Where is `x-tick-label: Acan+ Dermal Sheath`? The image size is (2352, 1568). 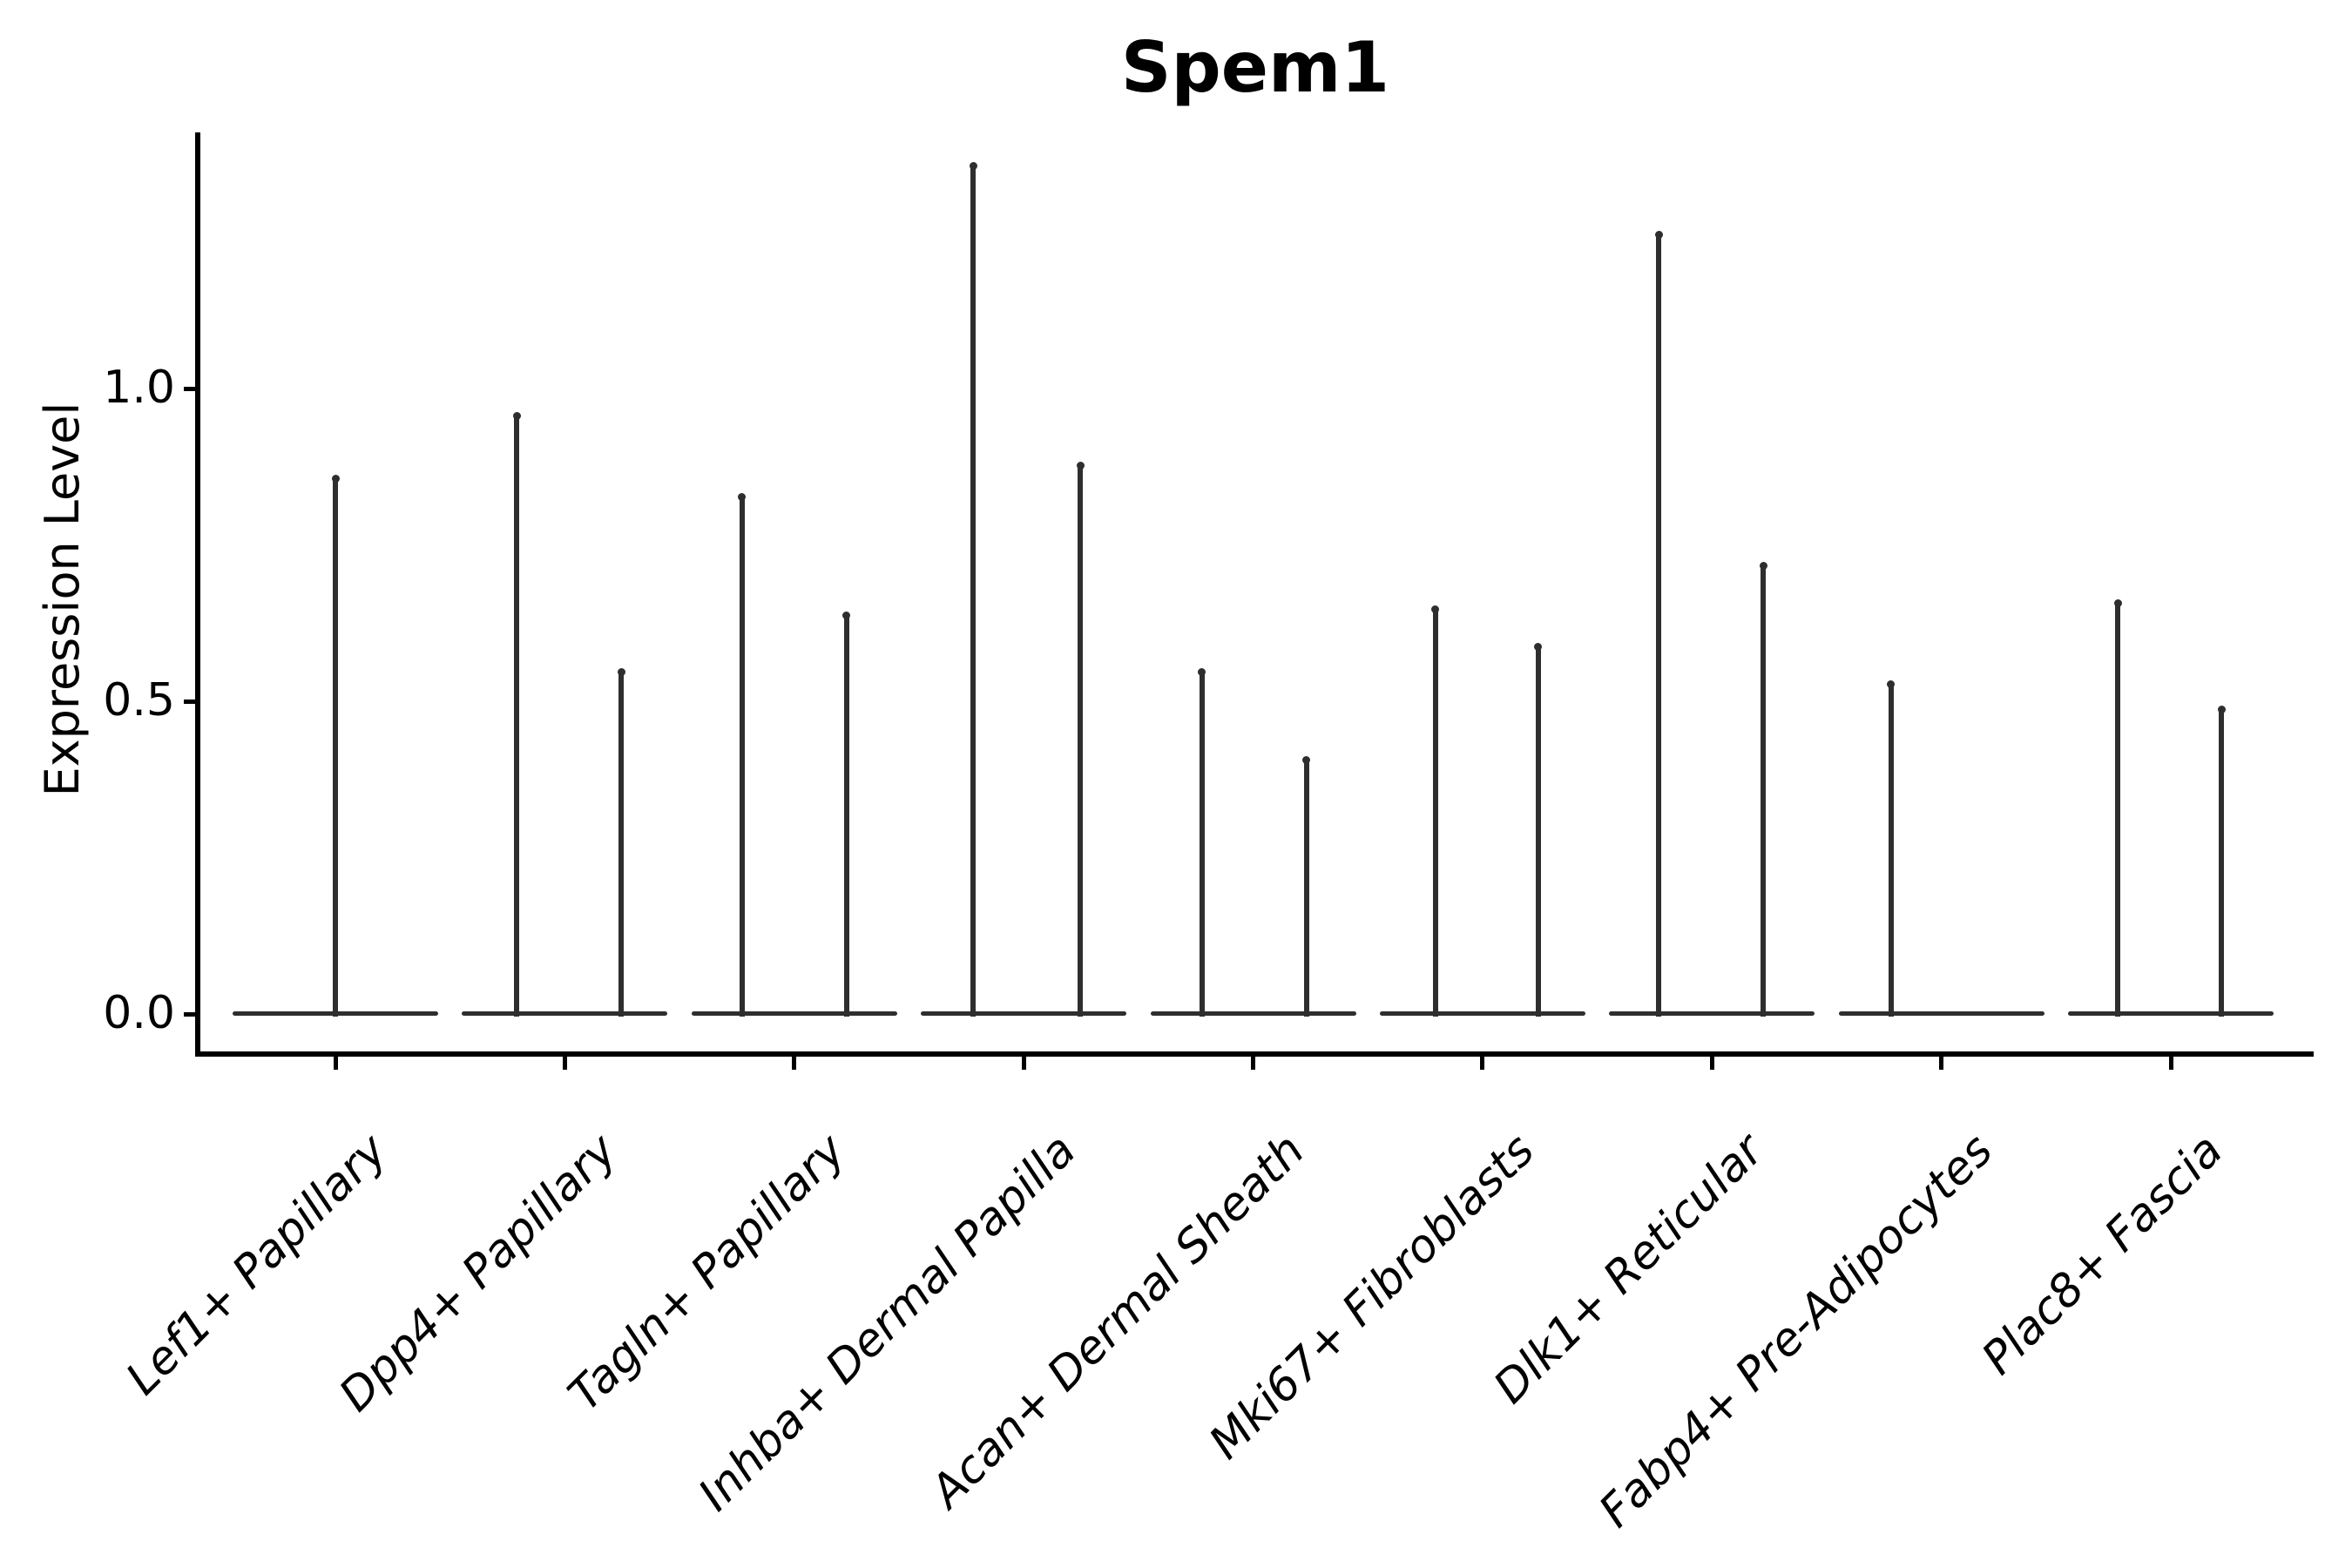 x-tick-label: Acan+ Dermal Sheath is located at coordinates (1118, 1321).